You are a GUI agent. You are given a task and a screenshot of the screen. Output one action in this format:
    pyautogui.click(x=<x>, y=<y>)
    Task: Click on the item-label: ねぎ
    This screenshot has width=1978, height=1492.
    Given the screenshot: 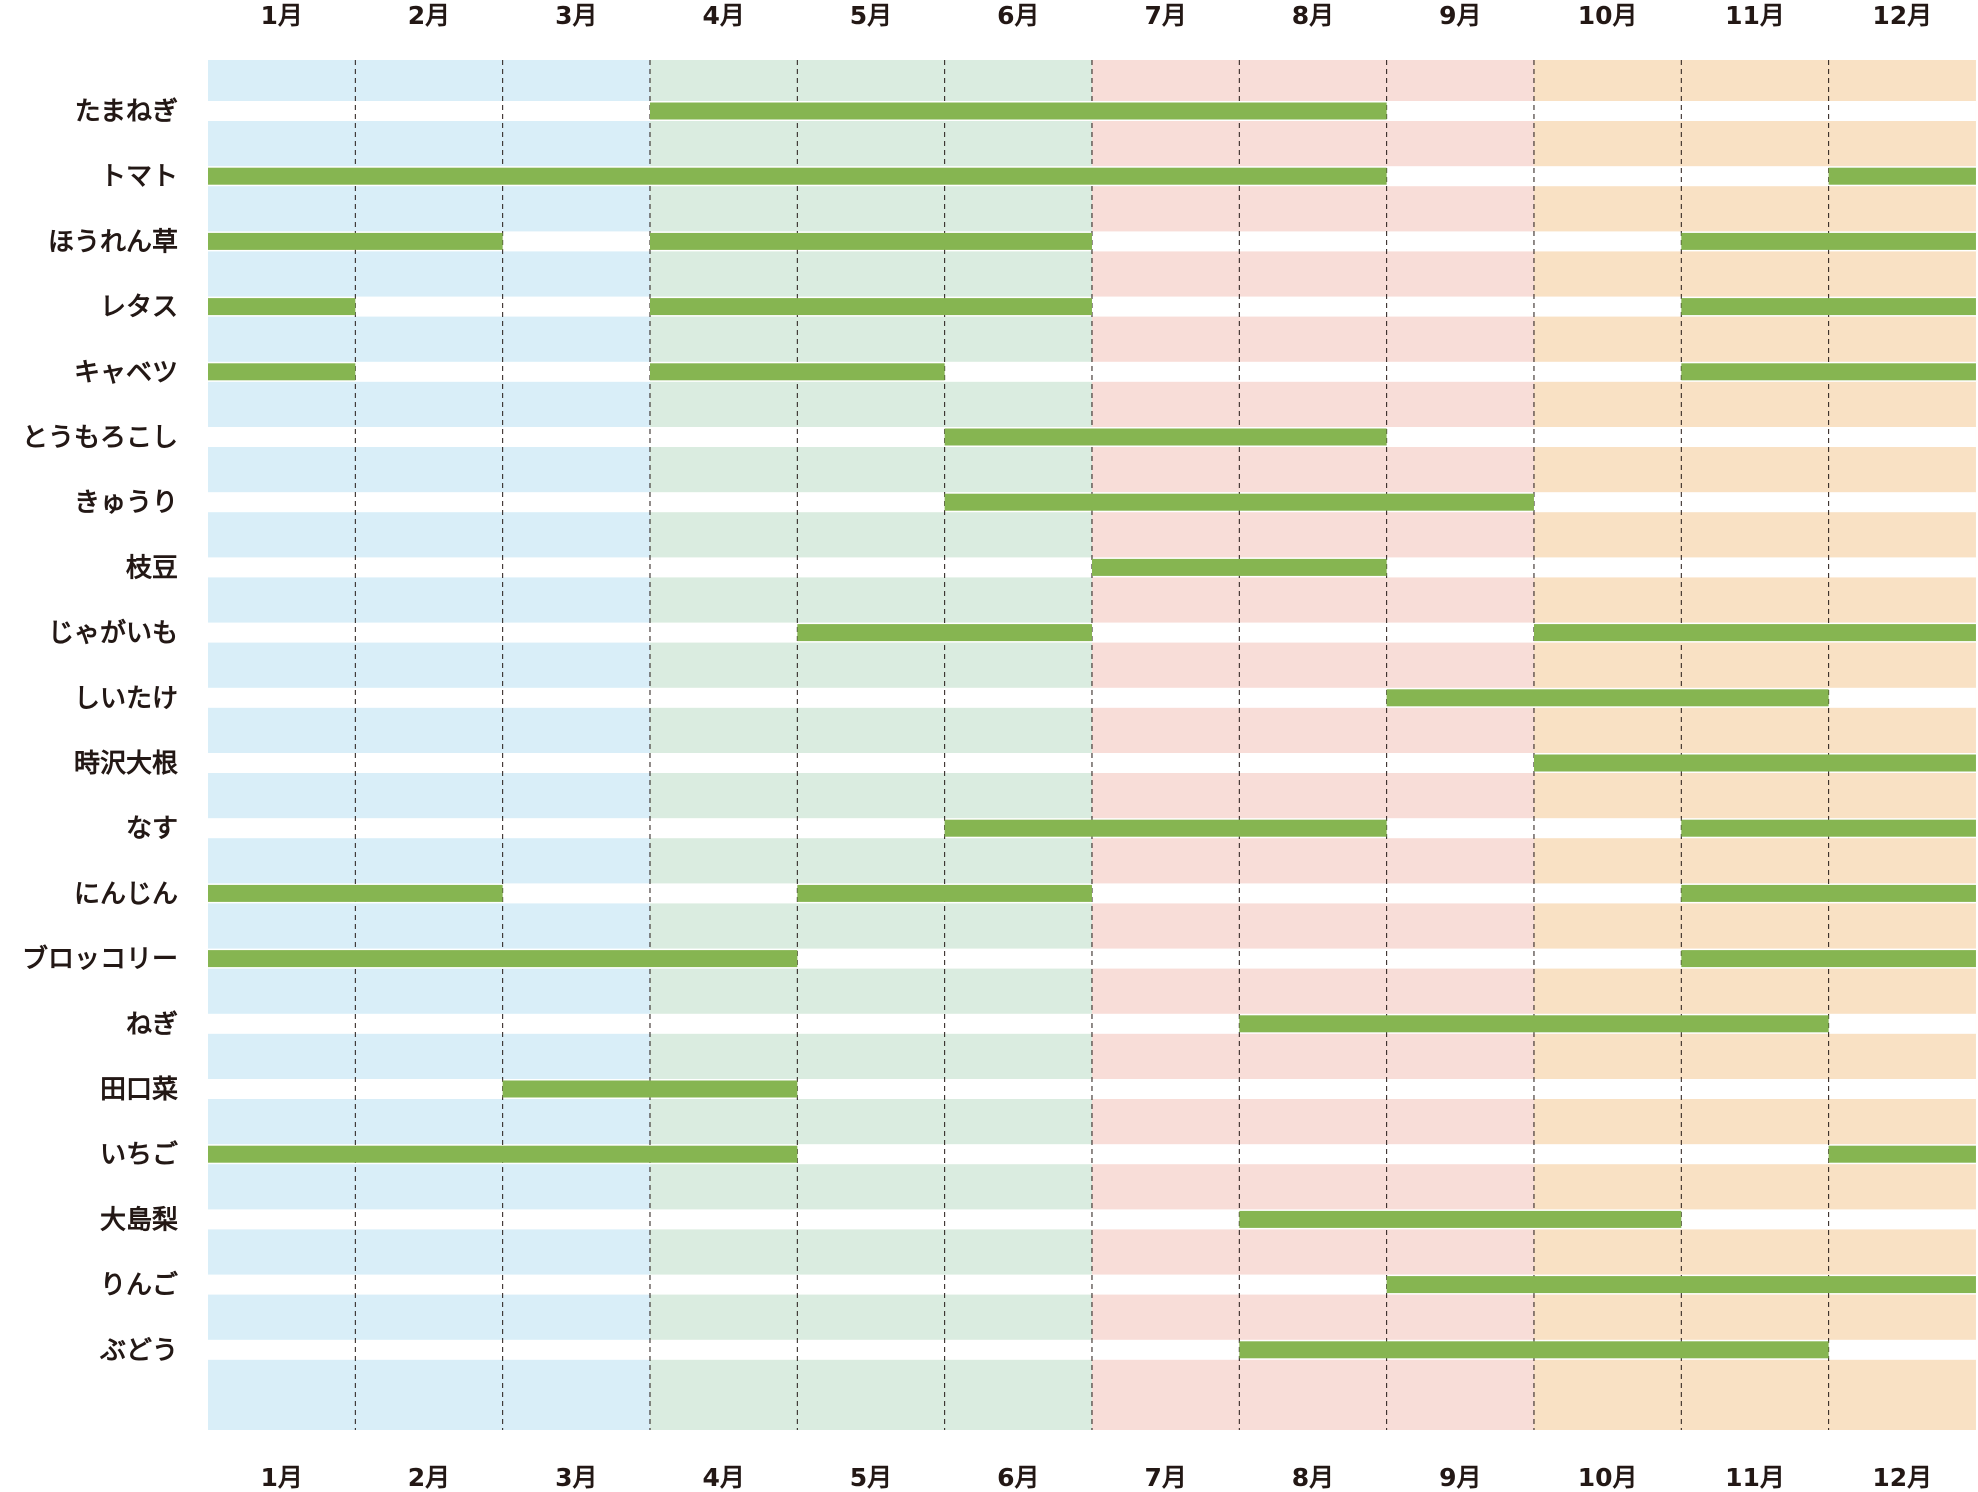 What is the action you would take?
    pyautogui.click(x=152, y=1025)
    